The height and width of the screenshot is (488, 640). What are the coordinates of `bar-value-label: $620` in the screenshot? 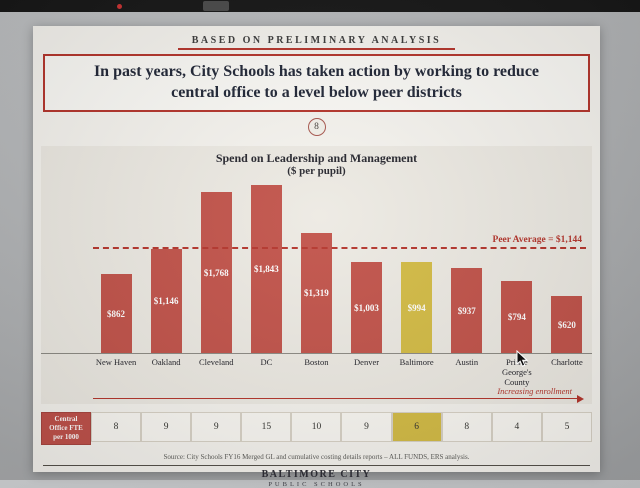 It's located at (566, 324).